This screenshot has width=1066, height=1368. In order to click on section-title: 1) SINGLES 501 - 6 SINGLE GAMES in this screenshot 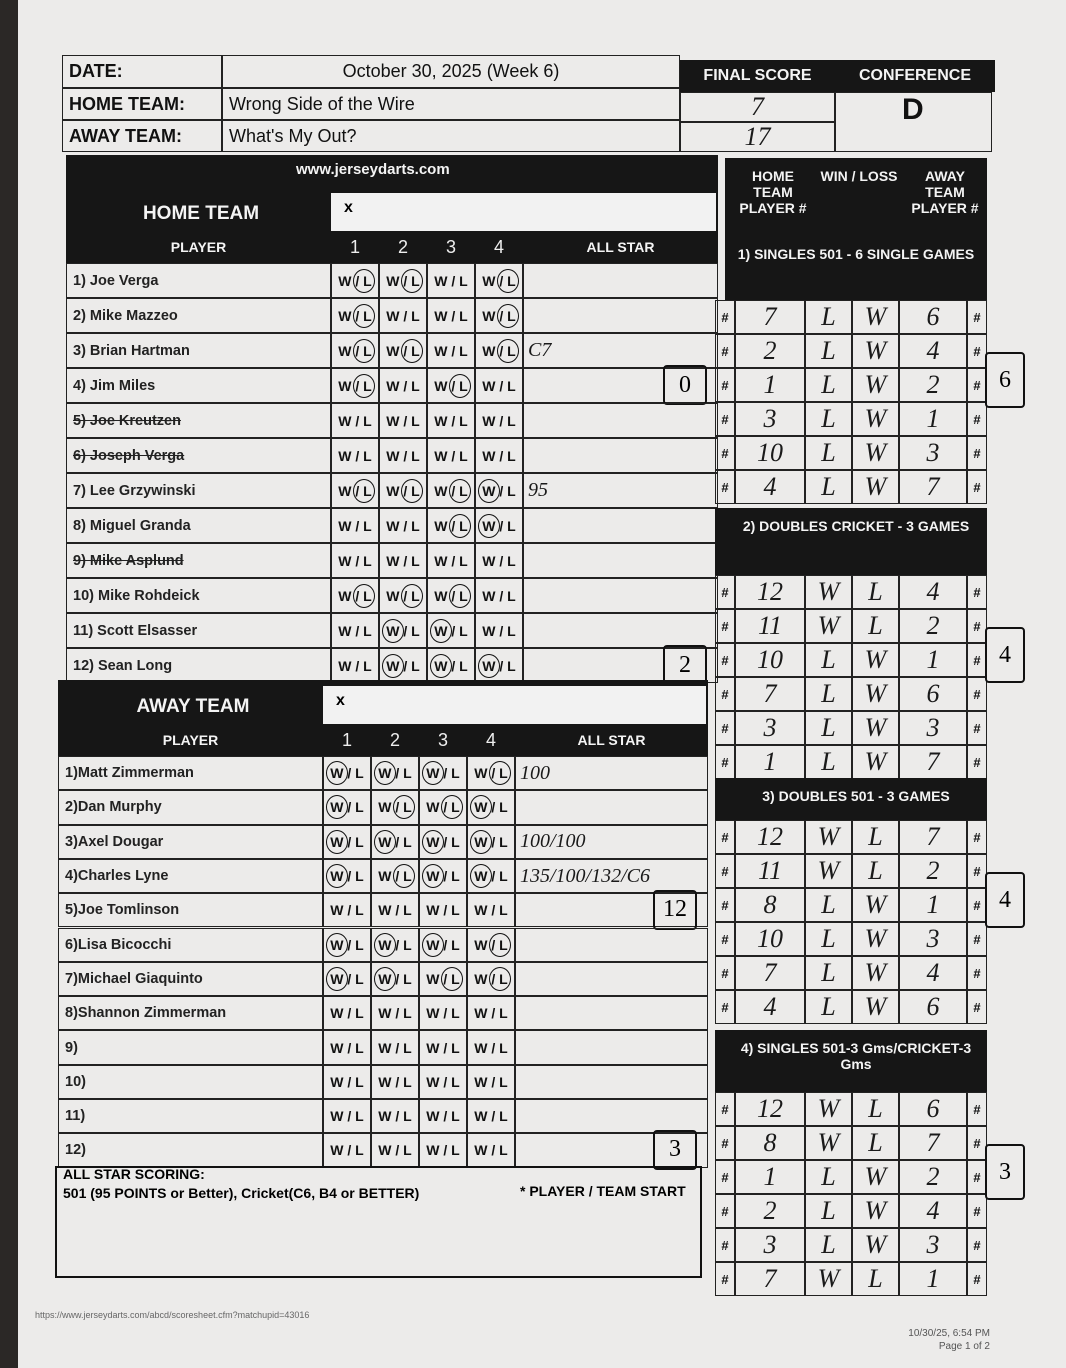, I will do `click(856, 254)`.